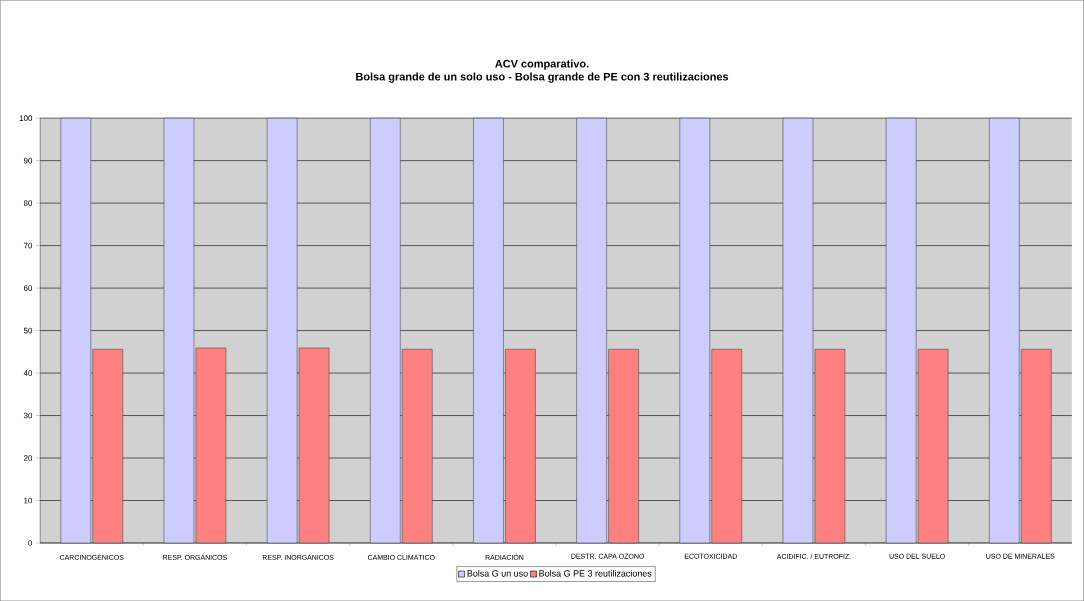  I want to click on chart-title: ACV comparativo., so click(542, 64).